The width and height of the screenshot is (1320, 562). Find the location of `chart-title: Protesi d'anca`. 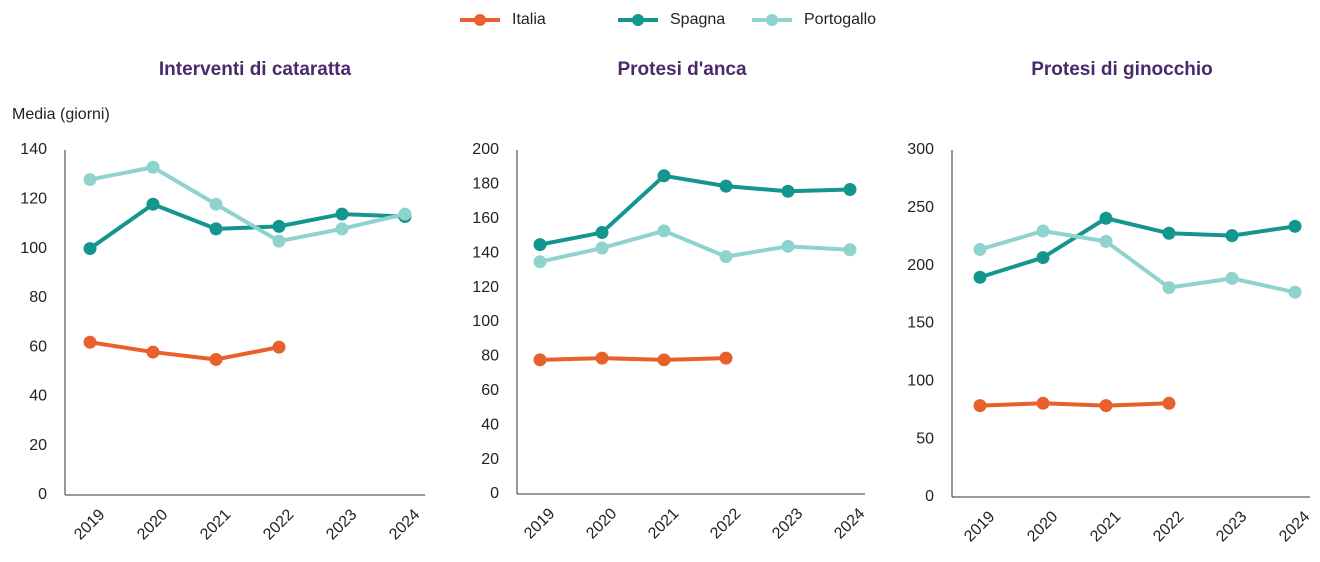

chart-title: Protesi d'anca is located at coordinates (682, 69).